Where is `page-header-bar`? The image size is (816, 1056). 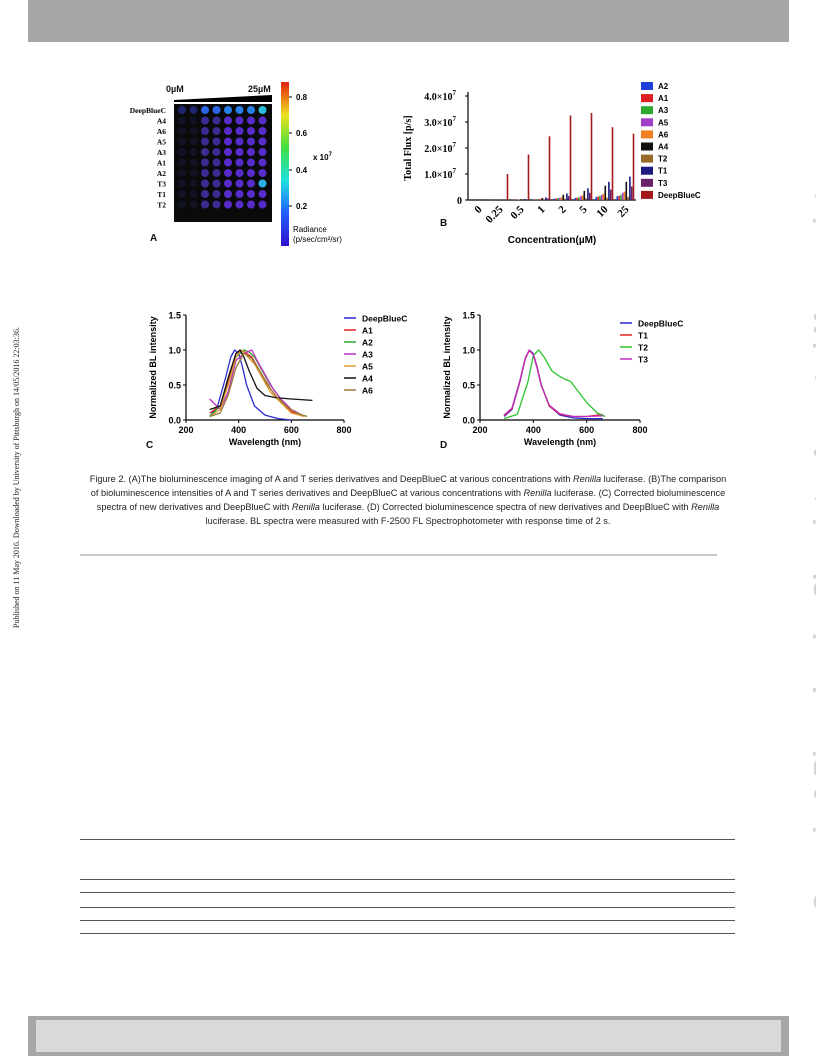
page-header-bar is located at coordinates (408, 21).